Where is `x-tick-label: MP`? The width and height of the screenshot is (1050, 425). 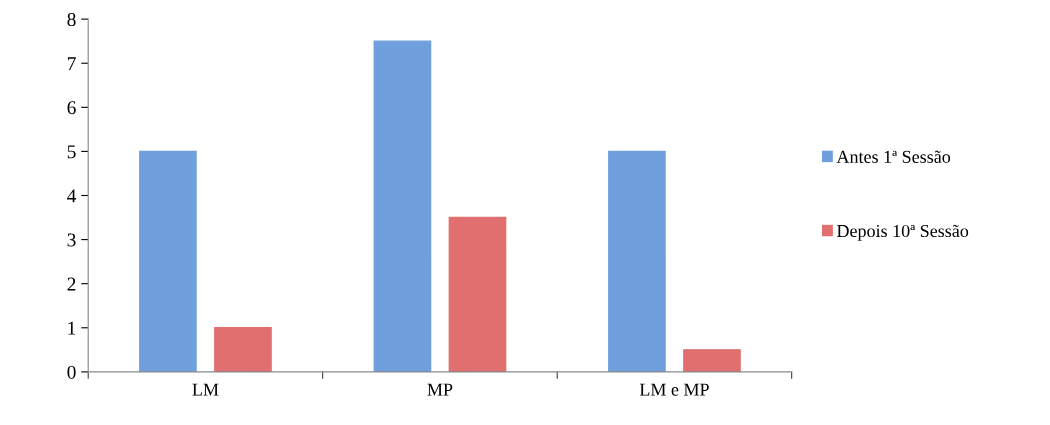
x-tick-label: MP is located at coordinates (440, 389).